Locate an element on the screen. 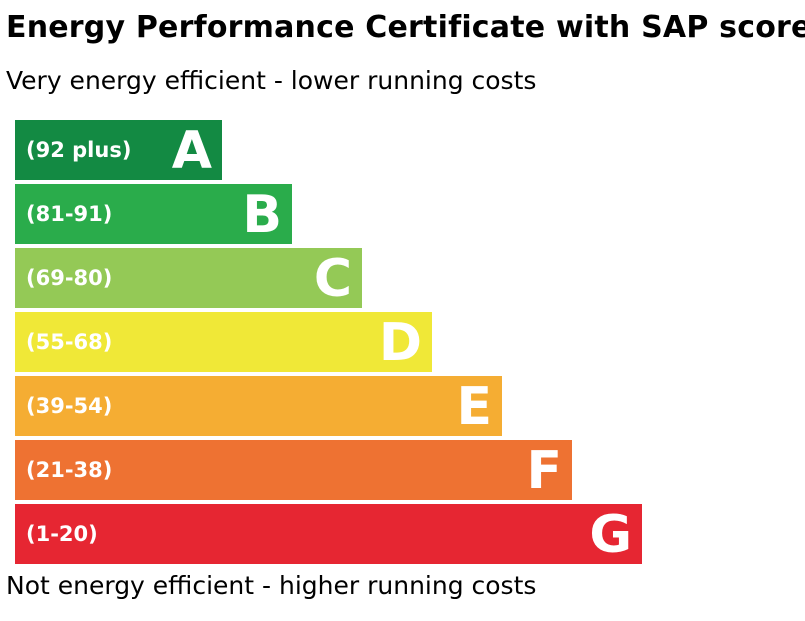 This screenshot has width=805, height=621. band-b-range: (81-91) is located at coordinates (69, 214).